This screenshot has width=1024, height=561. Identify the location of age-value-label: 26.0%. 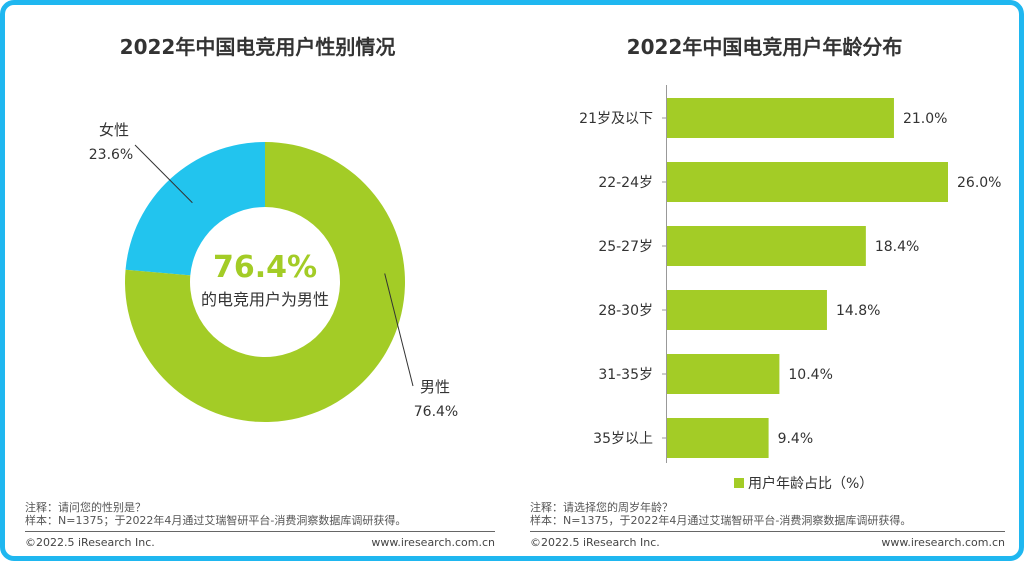
(979, 183).